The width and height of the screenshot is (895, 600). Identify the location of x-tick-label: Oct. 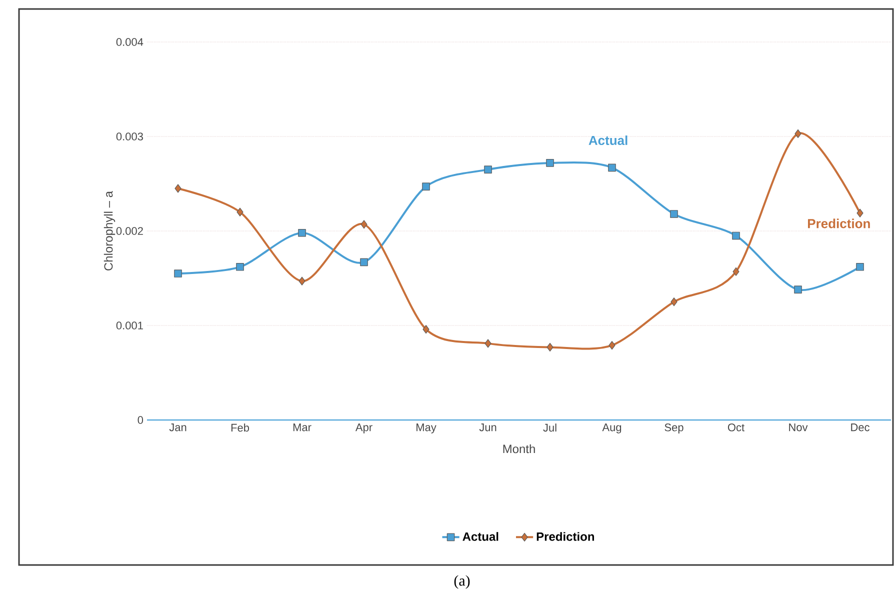
(736, 428).